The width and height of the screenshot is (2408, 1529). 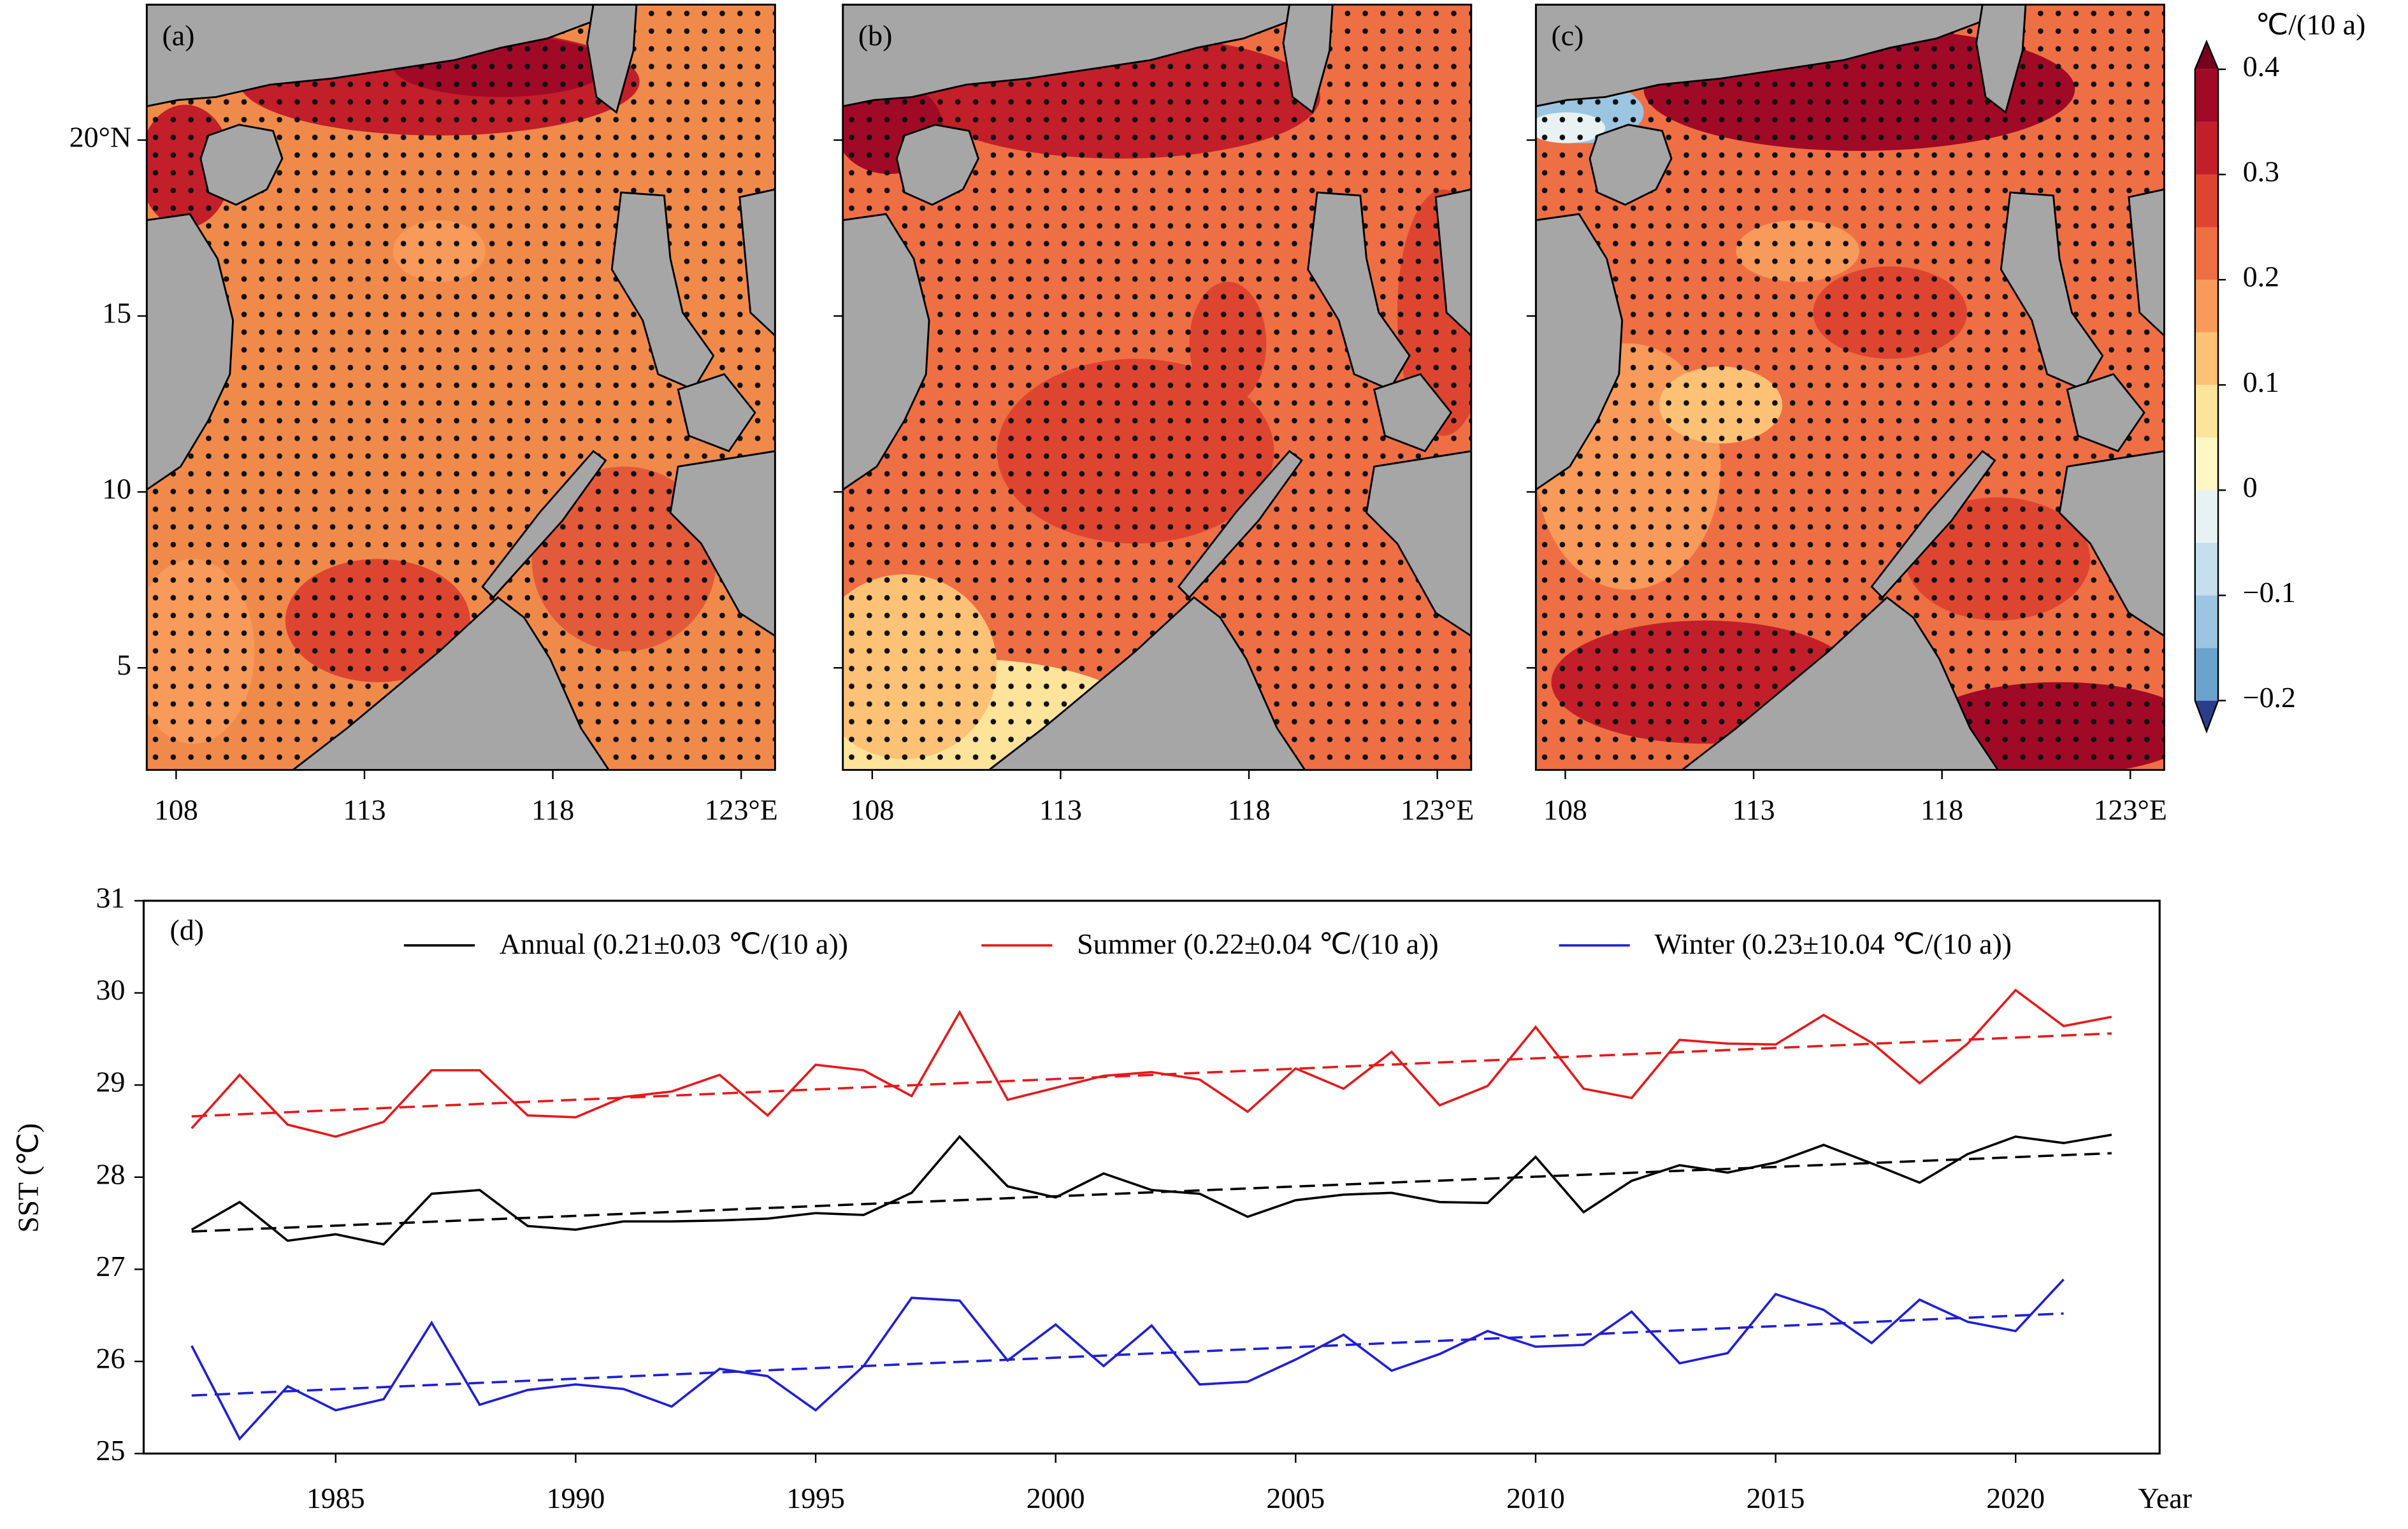 I want to click on y-tick-label: 31, so click(x=111, y=897).